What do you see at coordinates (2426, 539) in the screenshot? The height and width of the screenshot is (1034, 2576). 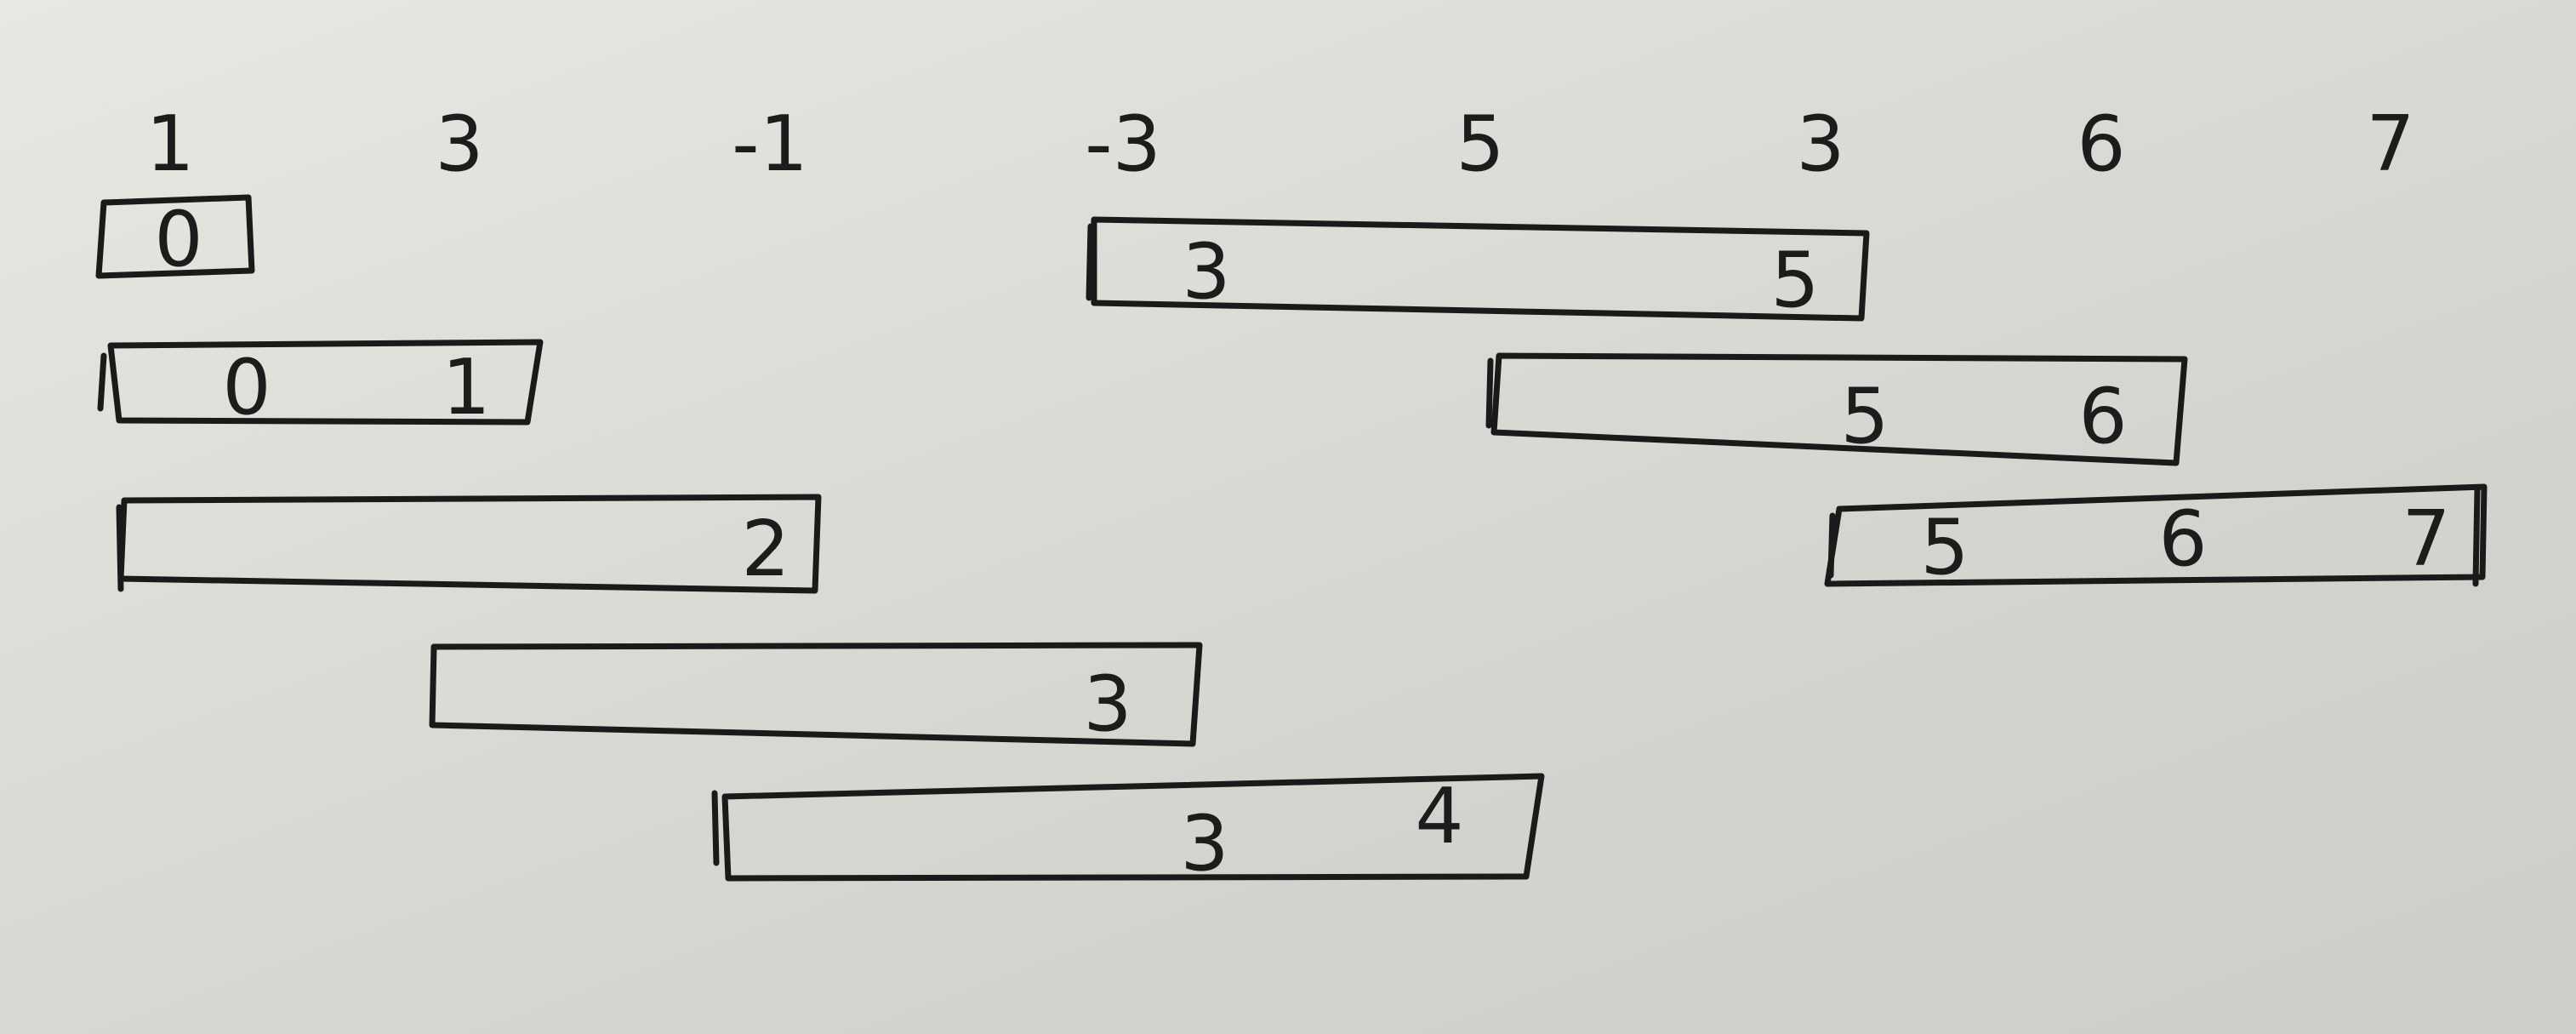 I see `window-index: 7` at bounding box center [2426, 539].